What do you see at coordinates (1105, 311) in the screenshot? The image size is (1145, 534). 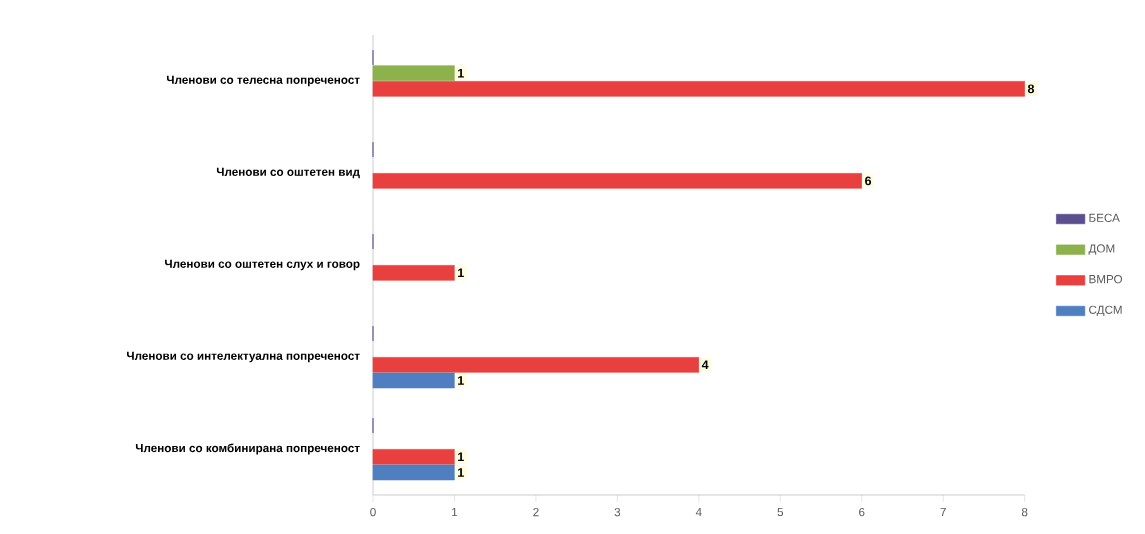 I see `legend-label: СДСМ` at bounding box center [1105, 311].